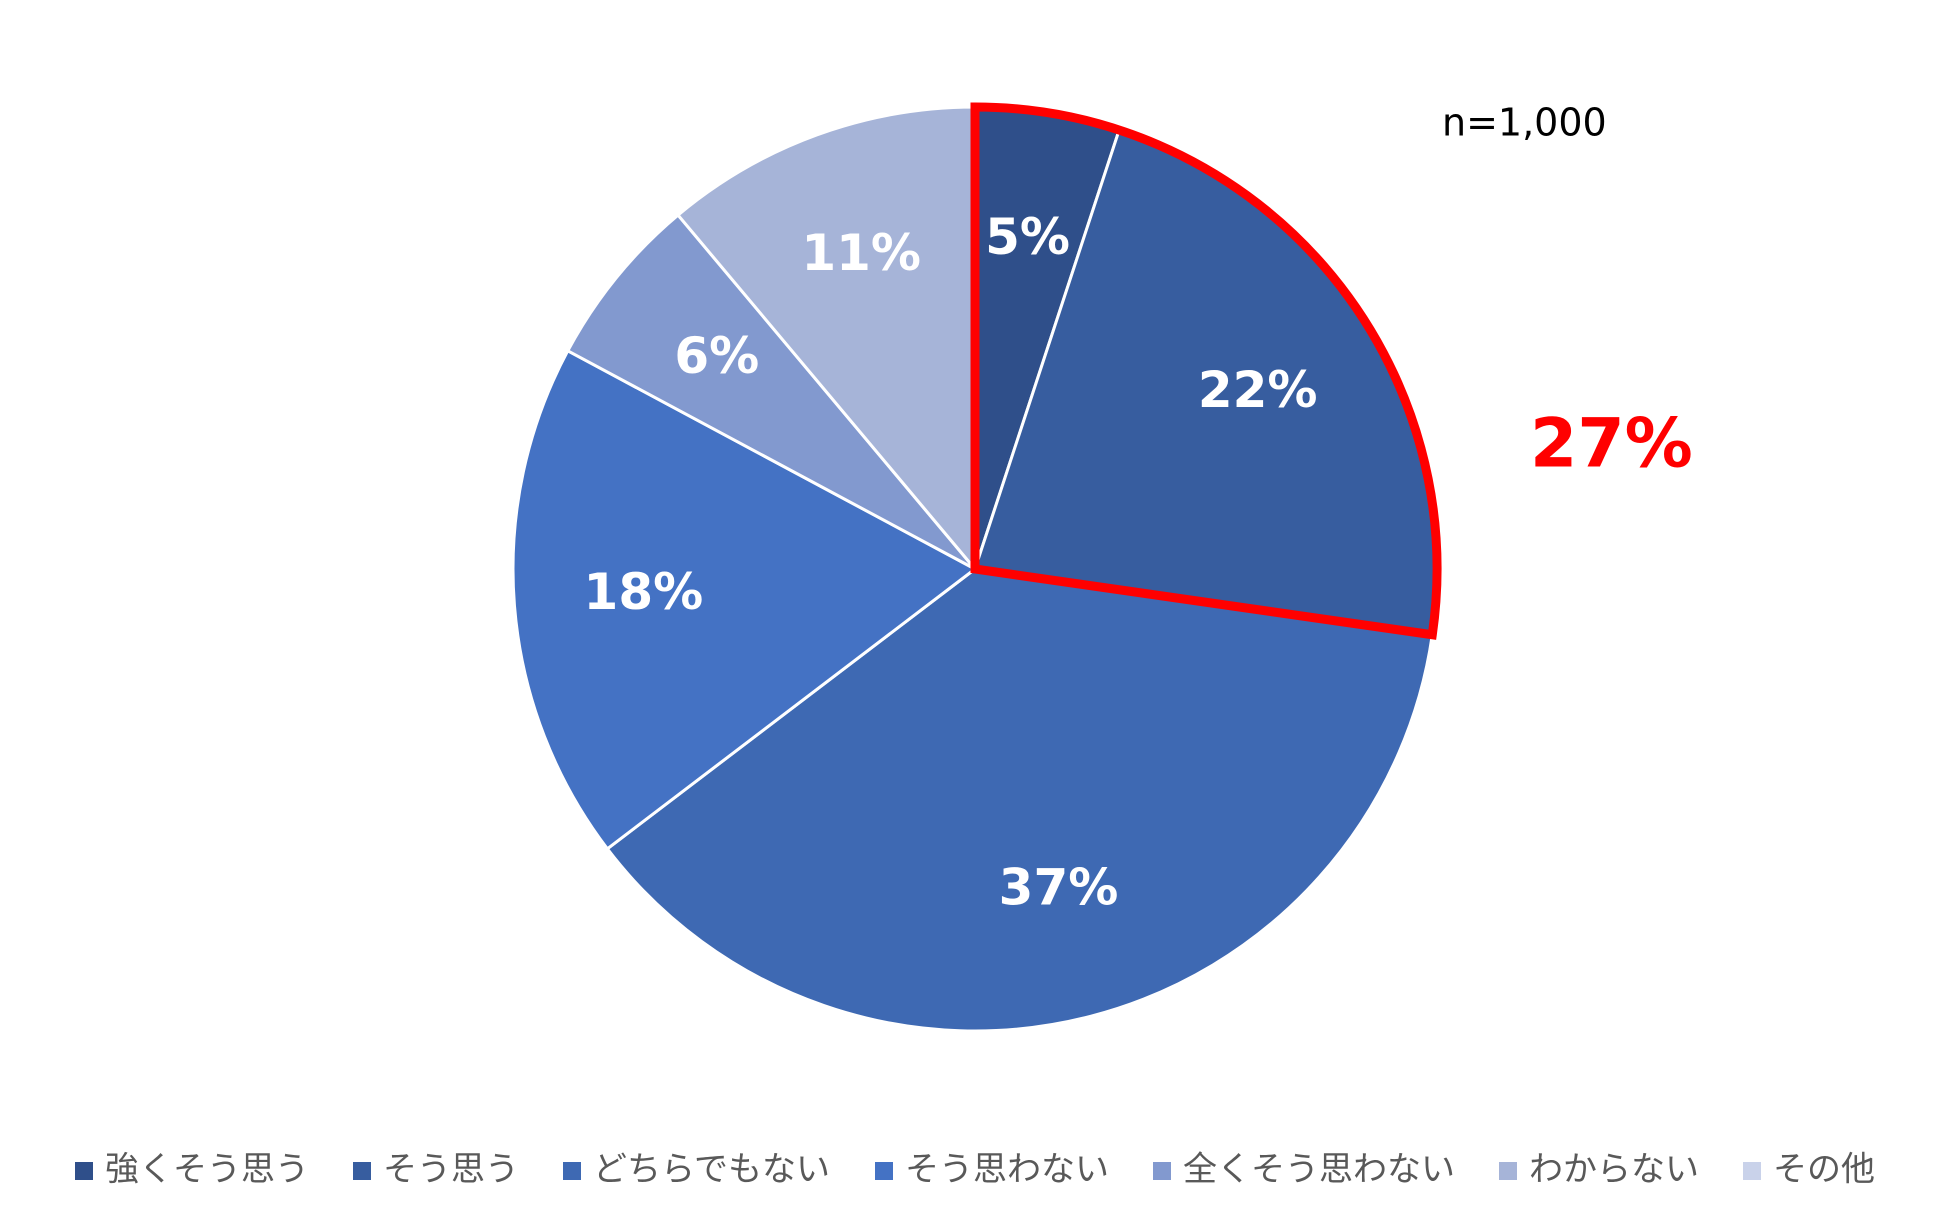 This screenshot has height=1213, width=1950. What do you see at coordinates (1007, 1170) in the screenshot?
I see `legend-label: そう思わない` at bounding box center [1007, 1170].